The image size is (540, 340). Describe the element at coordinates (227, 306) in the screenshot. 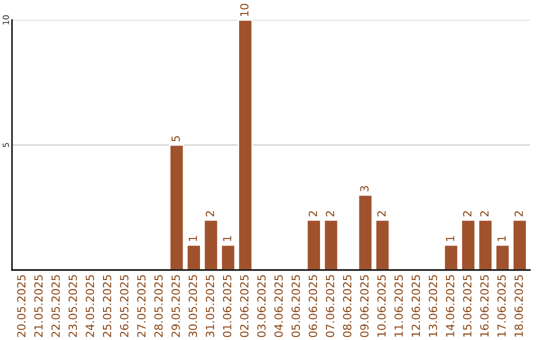

I see `x-tick-label: 01.06.2025` at that location.